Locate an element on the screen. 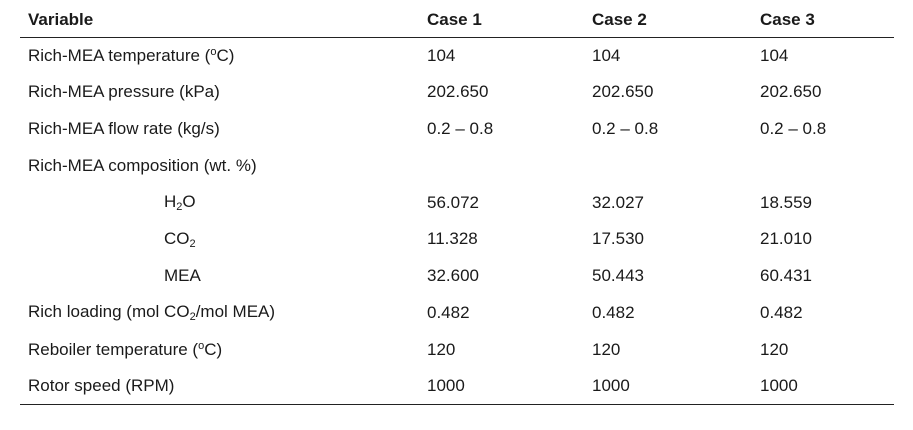 This screenshot has width=913, height=430. case-1-value: 32.600 is located at coordinates (453, 276).